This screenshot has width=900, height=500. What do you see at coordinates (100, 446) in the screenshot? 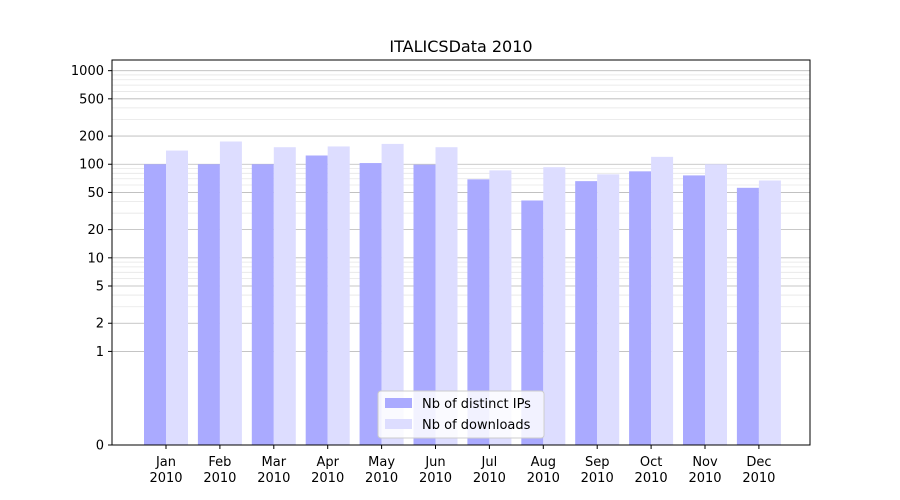
I see `y-tick-label: 0` at bounding box center [100, 446].